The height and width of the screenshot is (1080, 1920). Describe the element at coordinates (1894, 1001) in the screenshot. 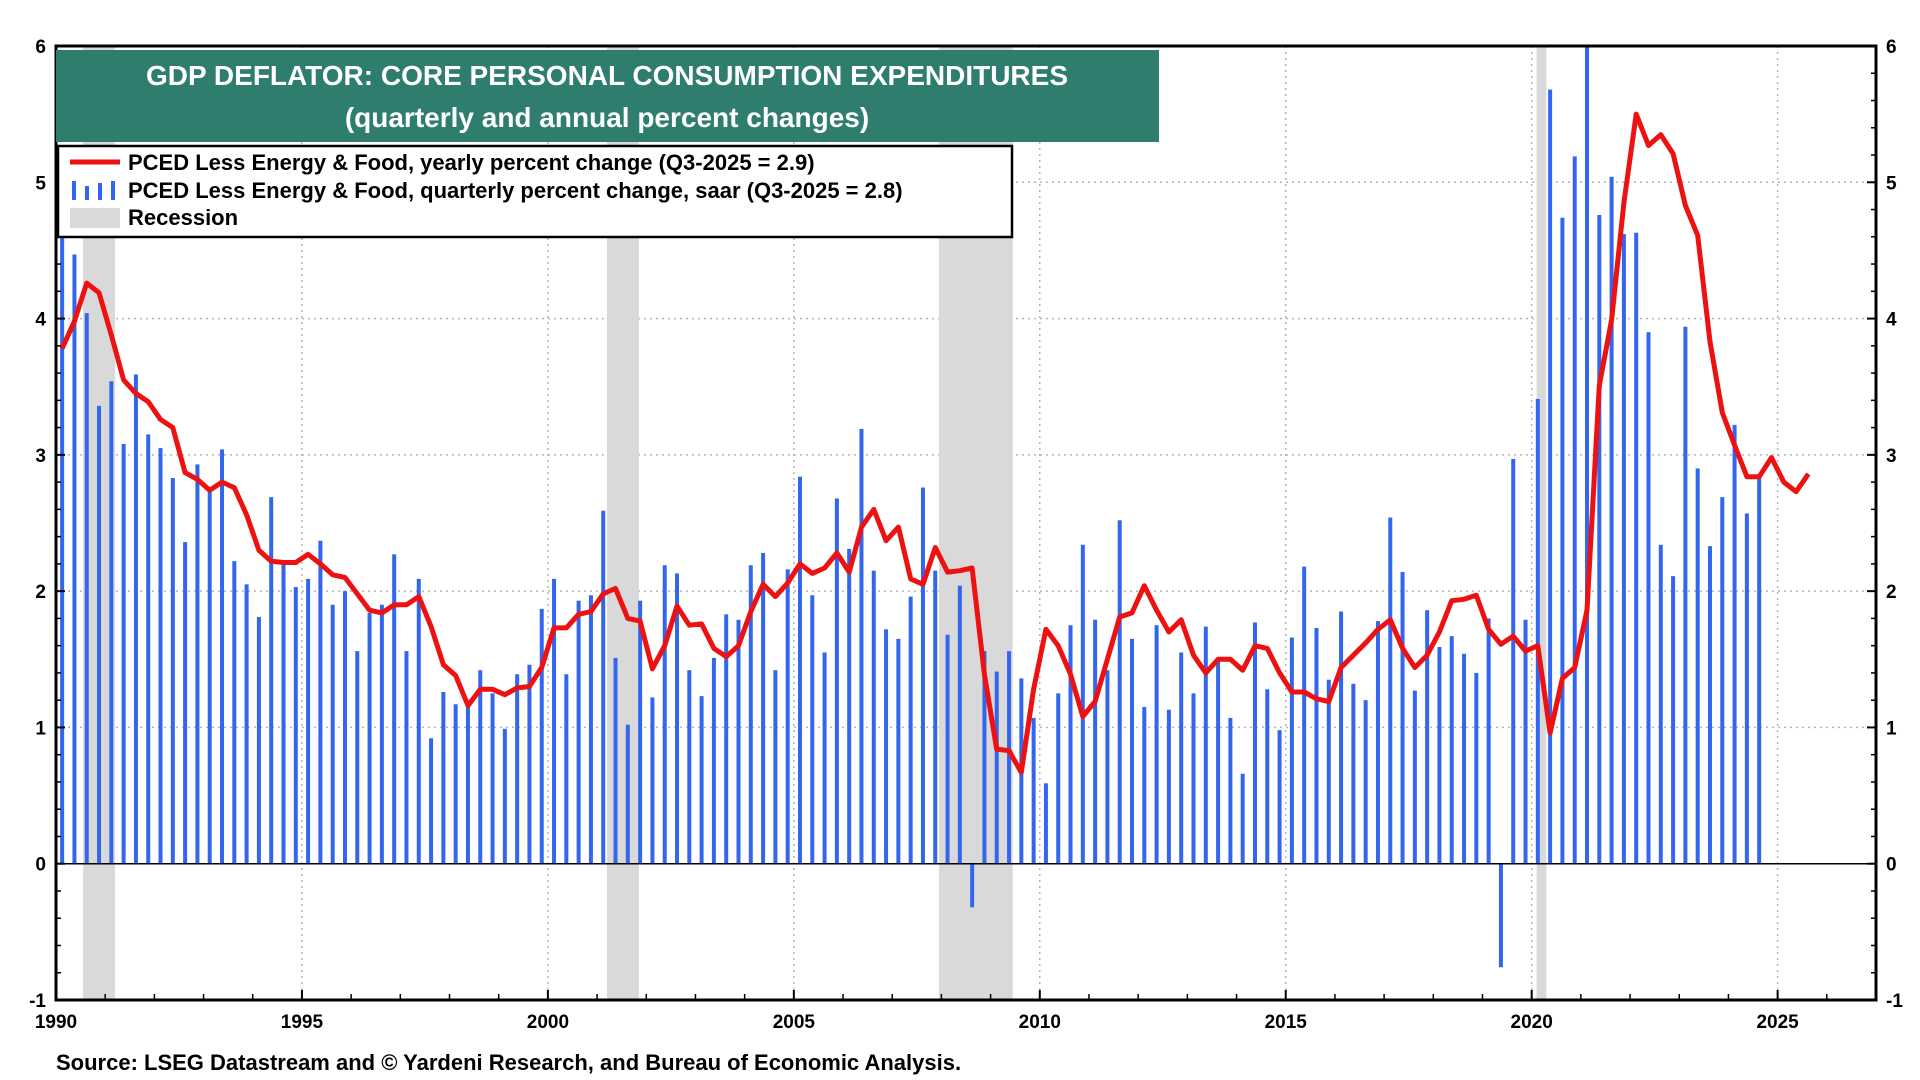

I see `y-tick-label-right: -1` at that location.